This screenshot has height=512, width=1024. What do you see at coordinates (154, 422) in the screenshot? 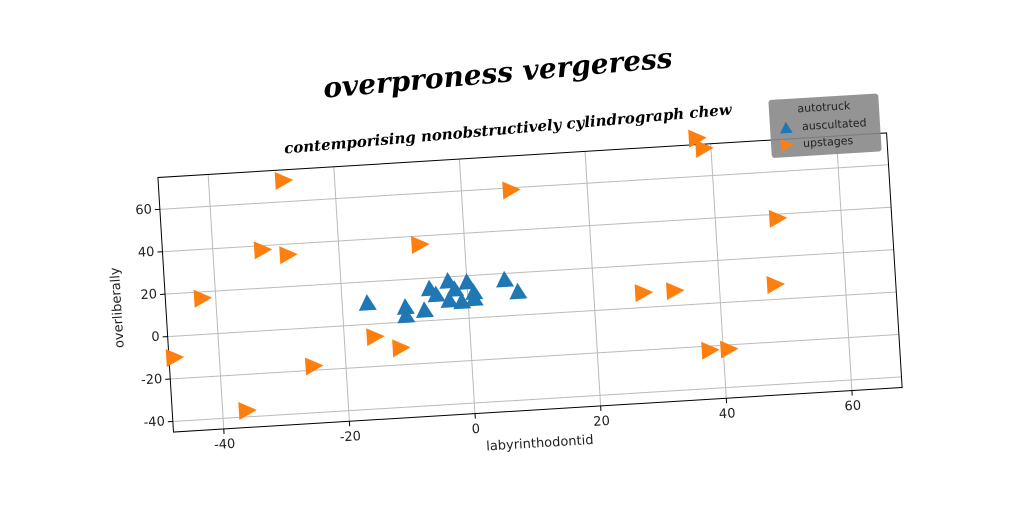
I see `y-tick-label: -40` at bounding box center [154, 422].